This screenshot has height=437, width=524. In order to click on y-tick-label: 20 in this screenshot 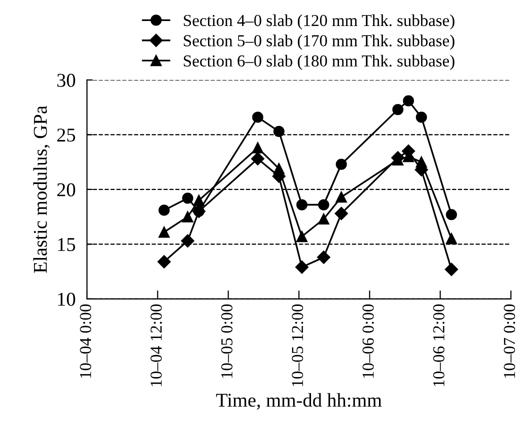, I will do `click(66, 189)`.